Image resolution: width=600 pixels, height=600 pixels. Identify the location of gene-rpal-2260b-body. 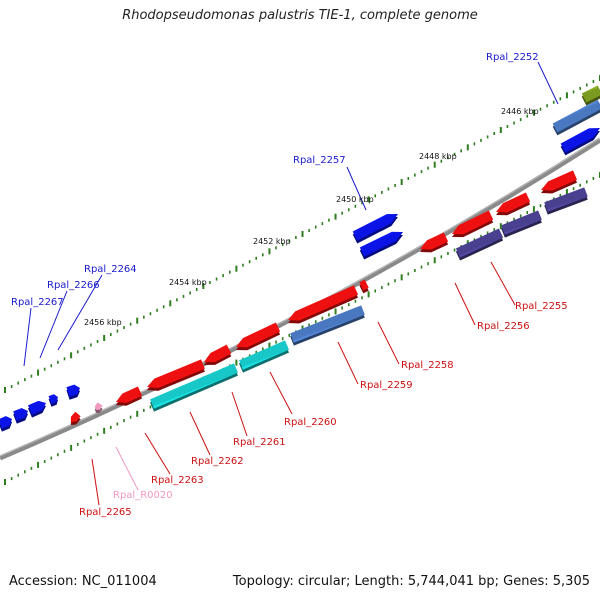
(264, 355).